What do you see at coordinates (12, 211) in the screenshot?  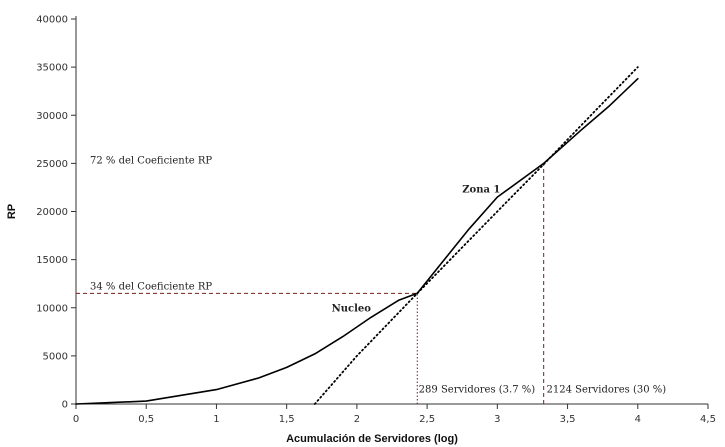 I see `y-axis-title: RP` at bounding box center [12, 211].